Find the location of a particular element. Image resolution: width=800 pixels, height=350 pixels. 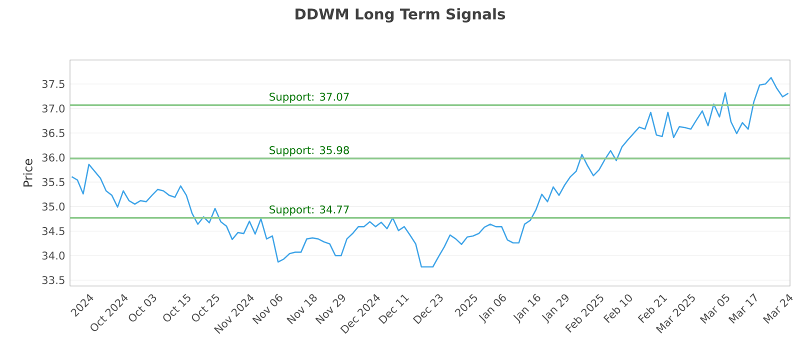

x-tick-label: Dec 23 is located at coordinates (427, 309).